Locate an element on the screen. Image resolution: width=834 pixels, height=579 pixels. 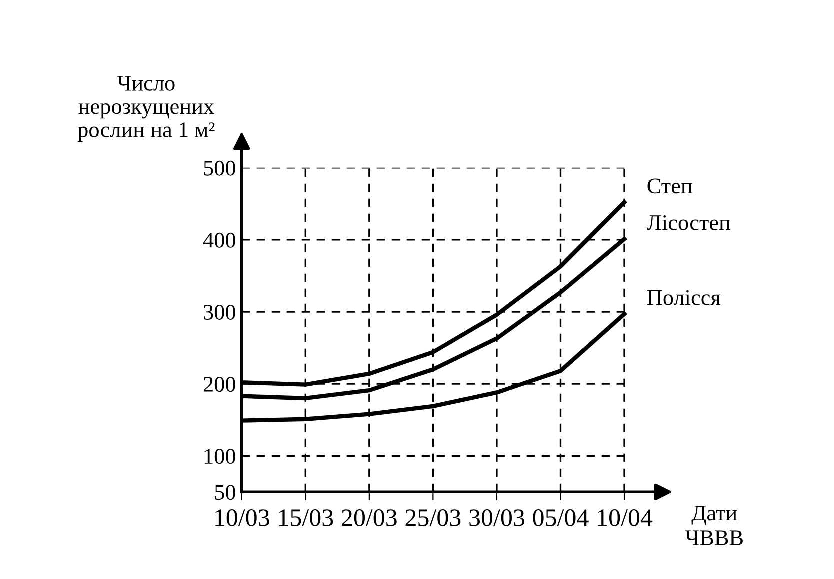
x-tick-label: 25/03 is located at coordinates (433, 518).